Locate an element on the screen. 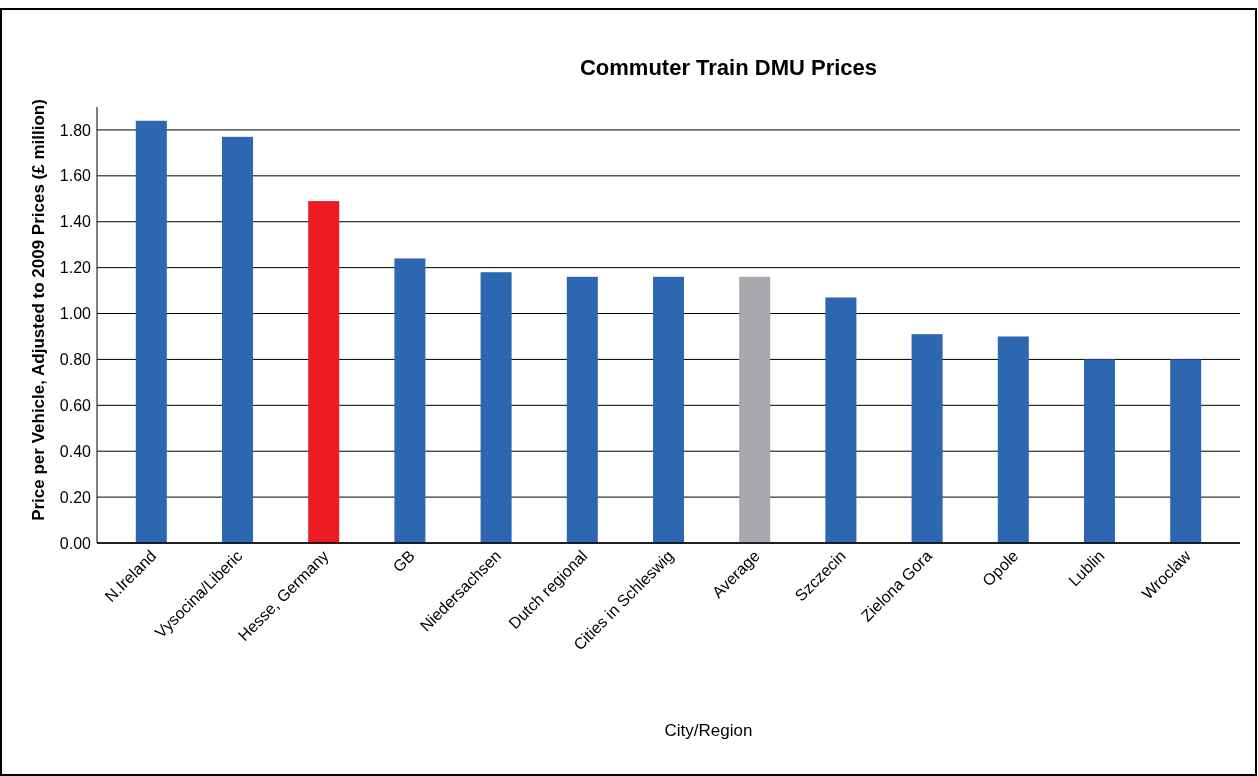  y-tick-label: 0.40 is located at coordinates (75, 451).